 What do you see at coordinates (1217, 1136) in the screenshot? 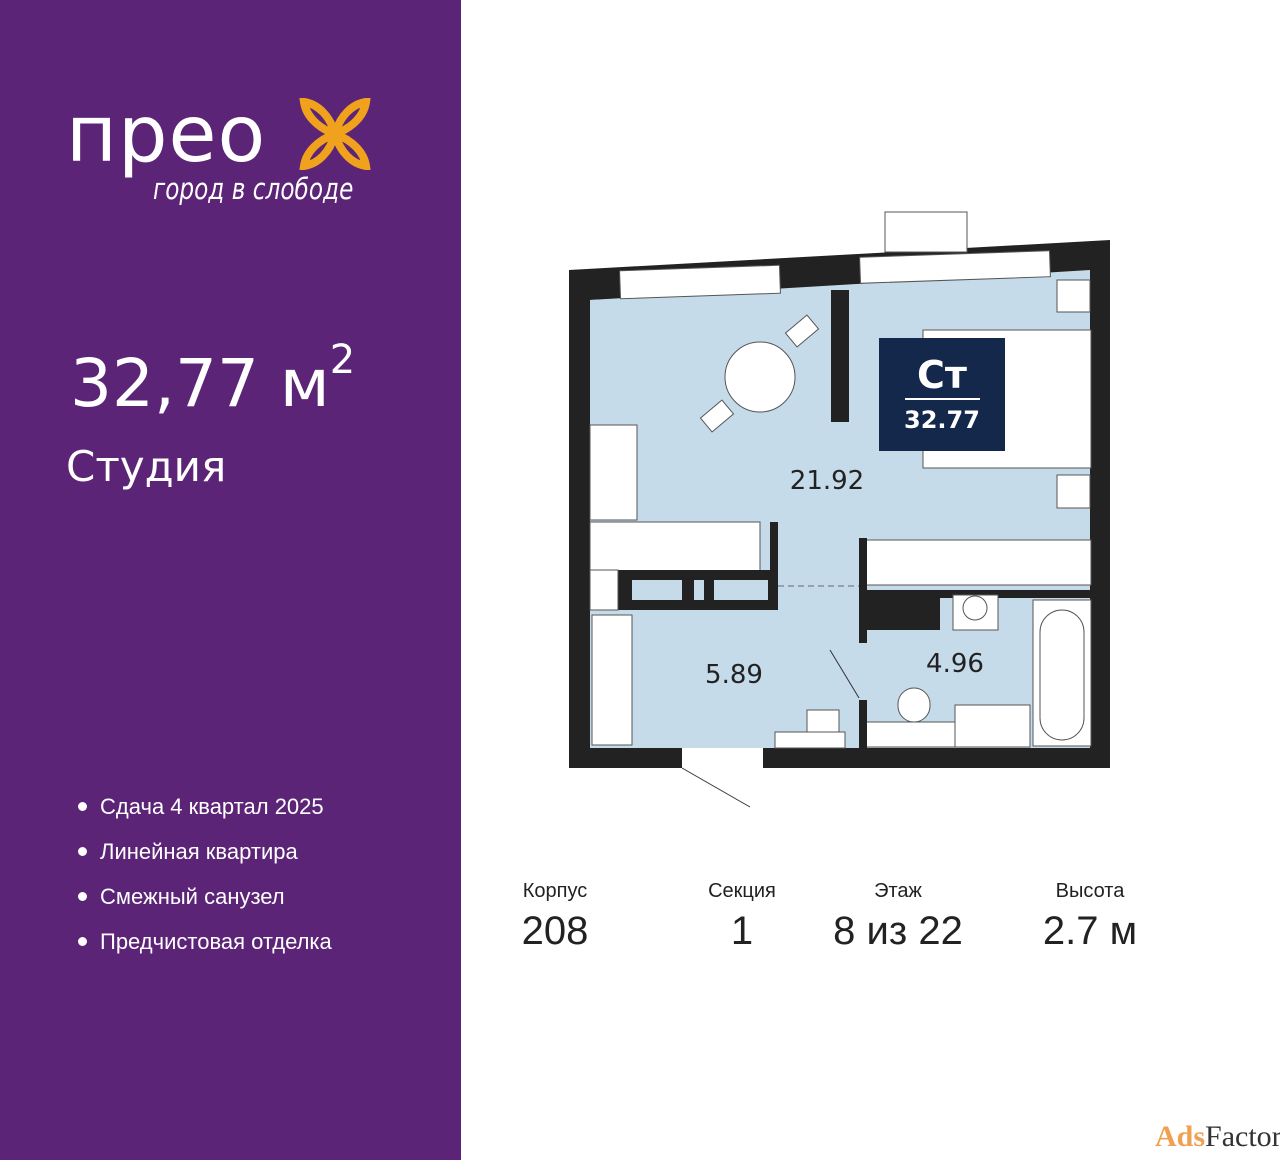
I see `watermark-logo: AdsFactory` at bounding box center [1217, 1136].